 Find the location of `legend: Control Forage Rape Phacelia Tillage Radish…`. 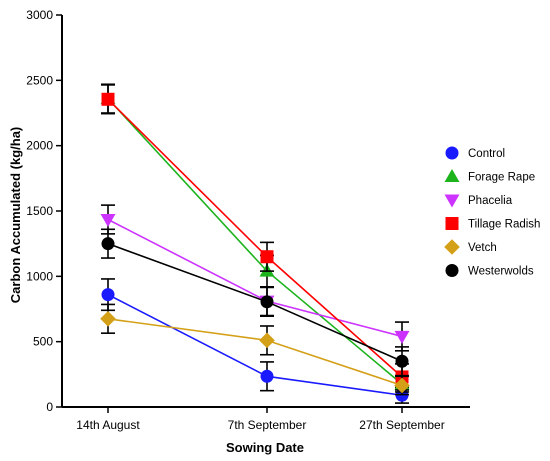

legend: Control Forage Rape Phacelia Tillage Radish… is located at coordinates (492, 212).